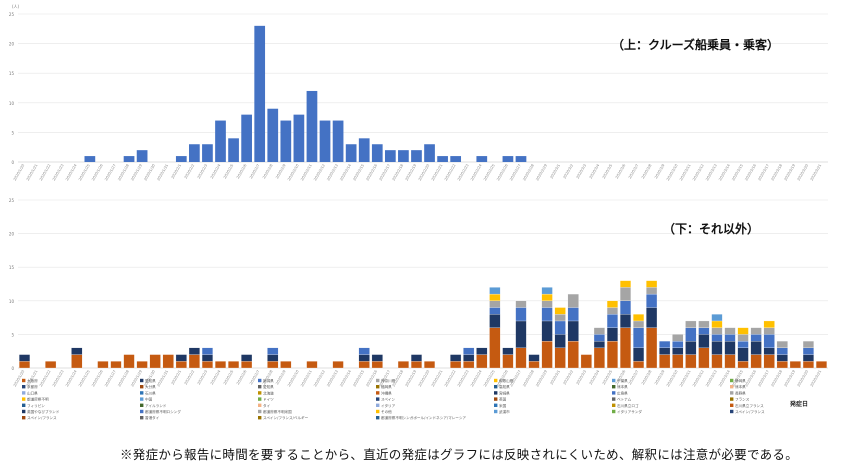  Describe the element at coordinates (621, 171) in the screenshot. I see `x-tick-label-cruise: 2020/3/6` at that location.